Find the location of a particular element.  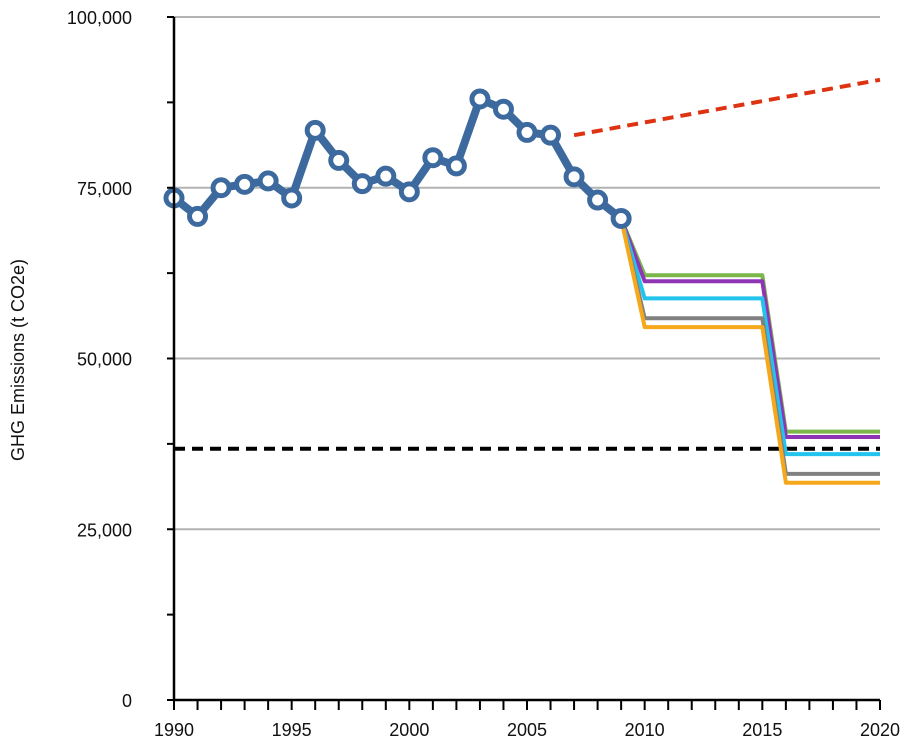

x-tick-label: 1990 is located at coordinates (174, 730).